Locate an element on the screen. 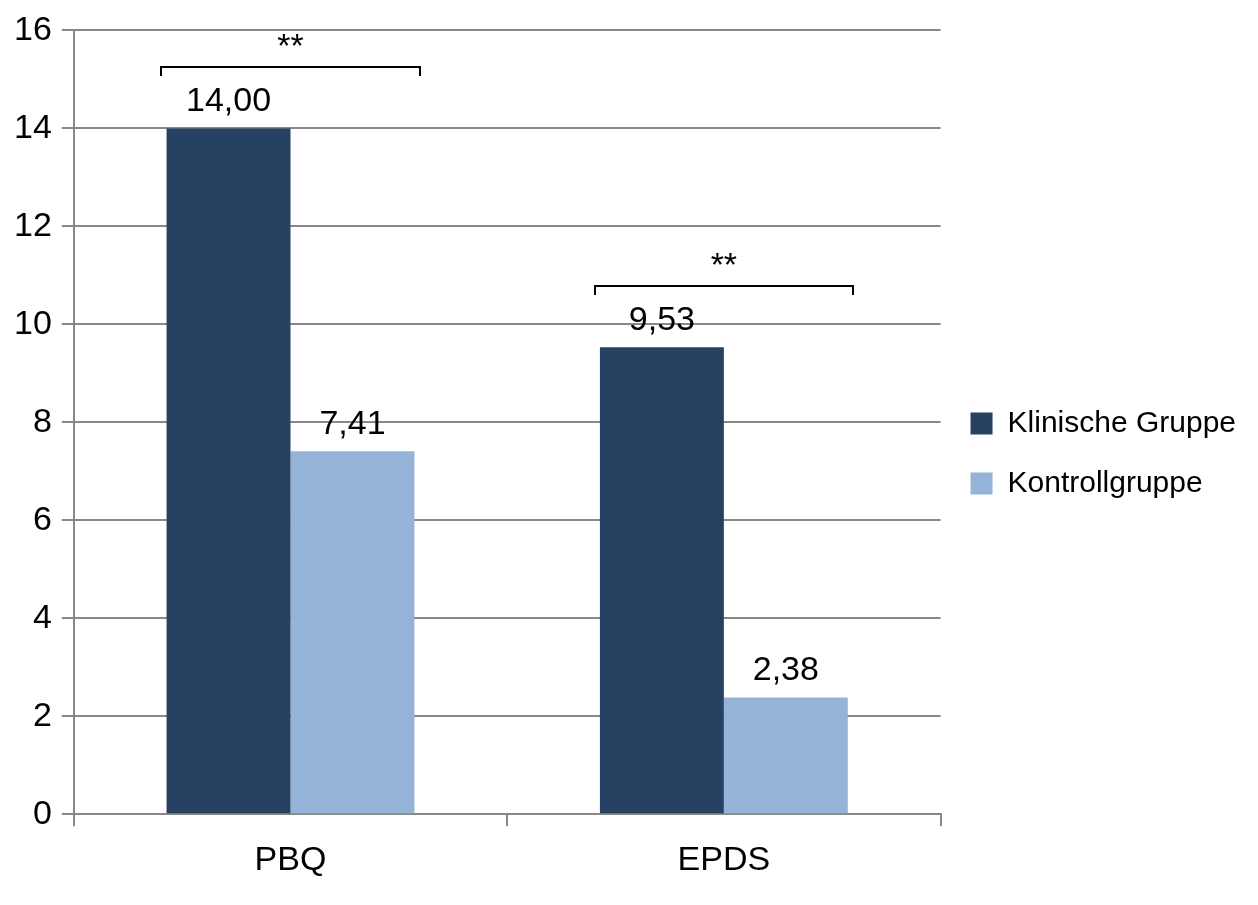 This screenshot has height=905, width=1258. legend-label: Klinische Gruppe is located at coordinates (1122, 421).